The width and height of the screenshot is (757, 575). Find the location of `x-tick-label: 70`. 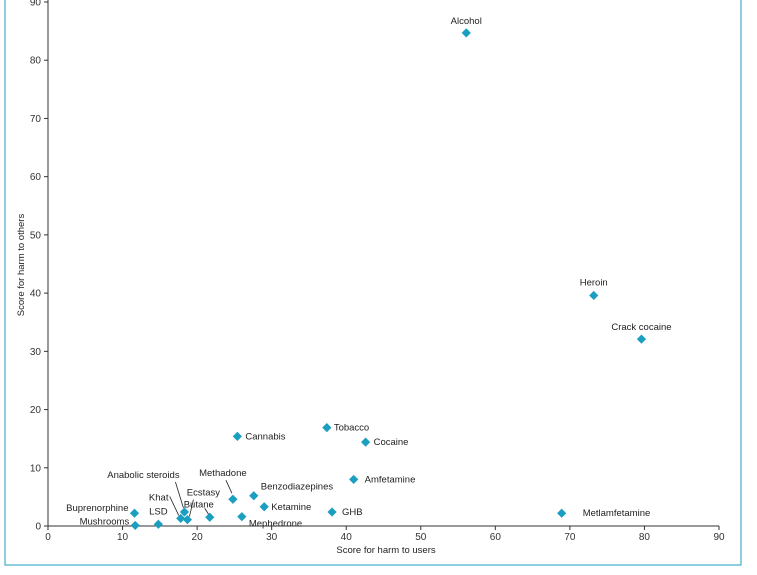

x-tick-label: 70 is located at coordinates (570, 537).